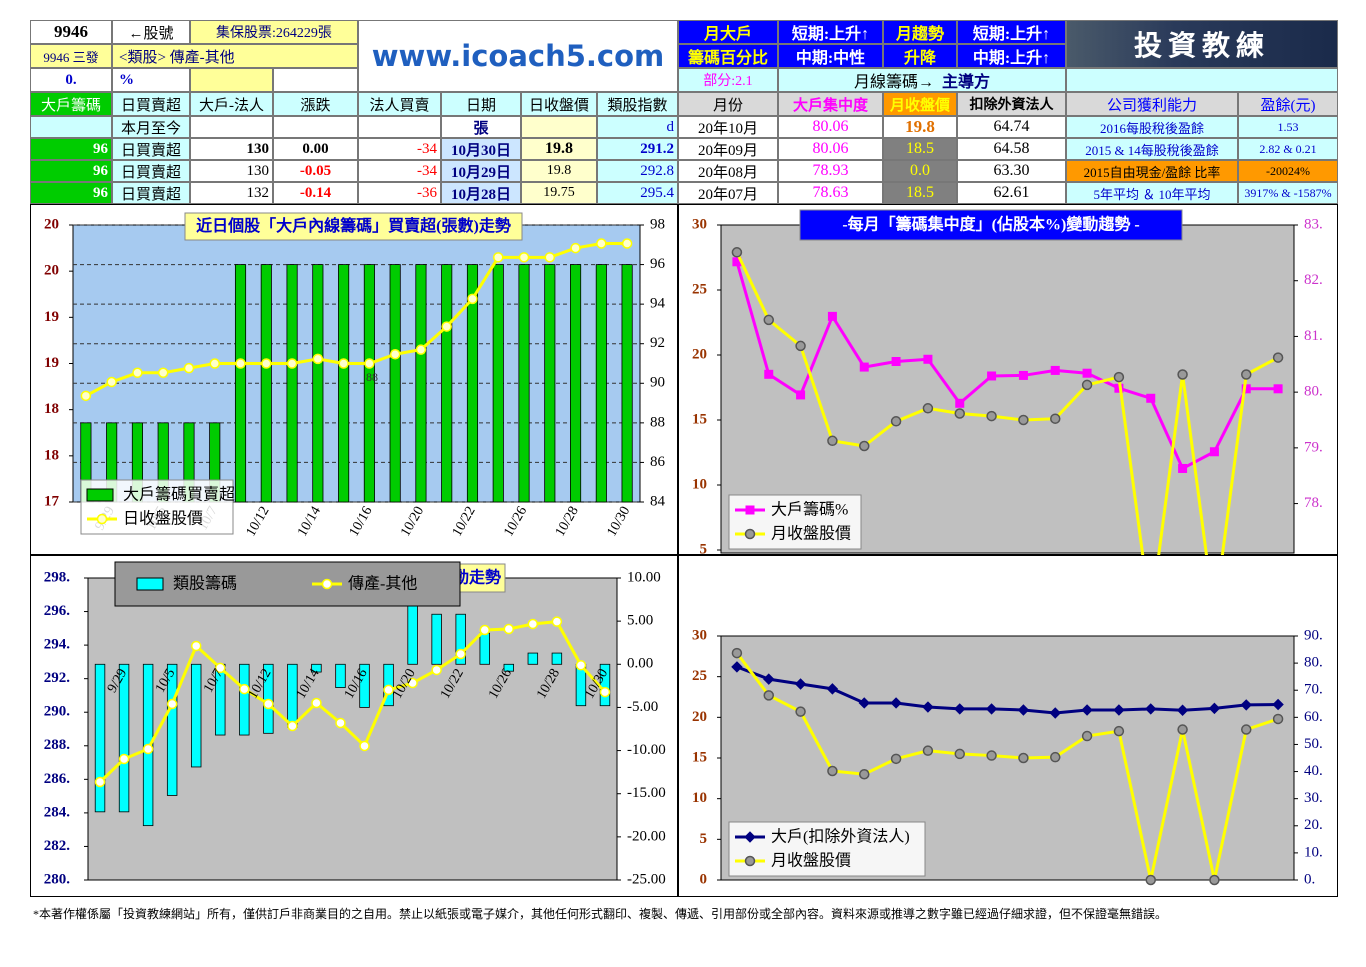 This screenshot has width=1366, height=967. What do you see at coordinates (1202, 44) in the screenshot?
I see `logo: 投資教練` at bounding box center [1202, 44].